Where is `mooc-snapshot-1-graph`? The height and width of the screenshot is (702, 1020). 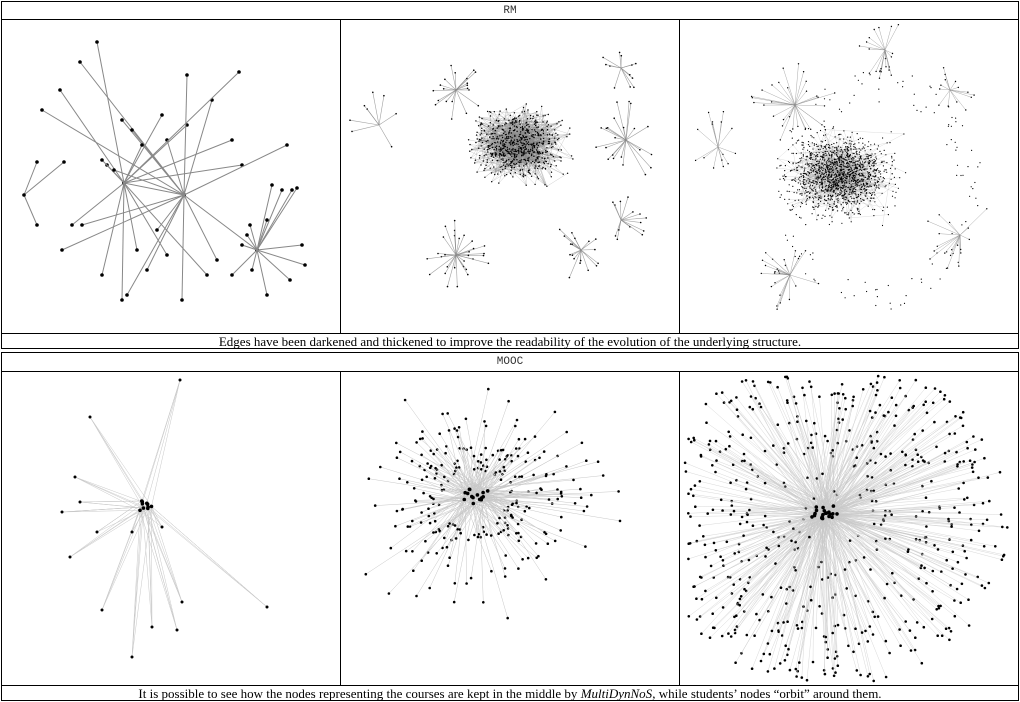
mooc-snapshot-1-graph is located at coordinates (164, 518).